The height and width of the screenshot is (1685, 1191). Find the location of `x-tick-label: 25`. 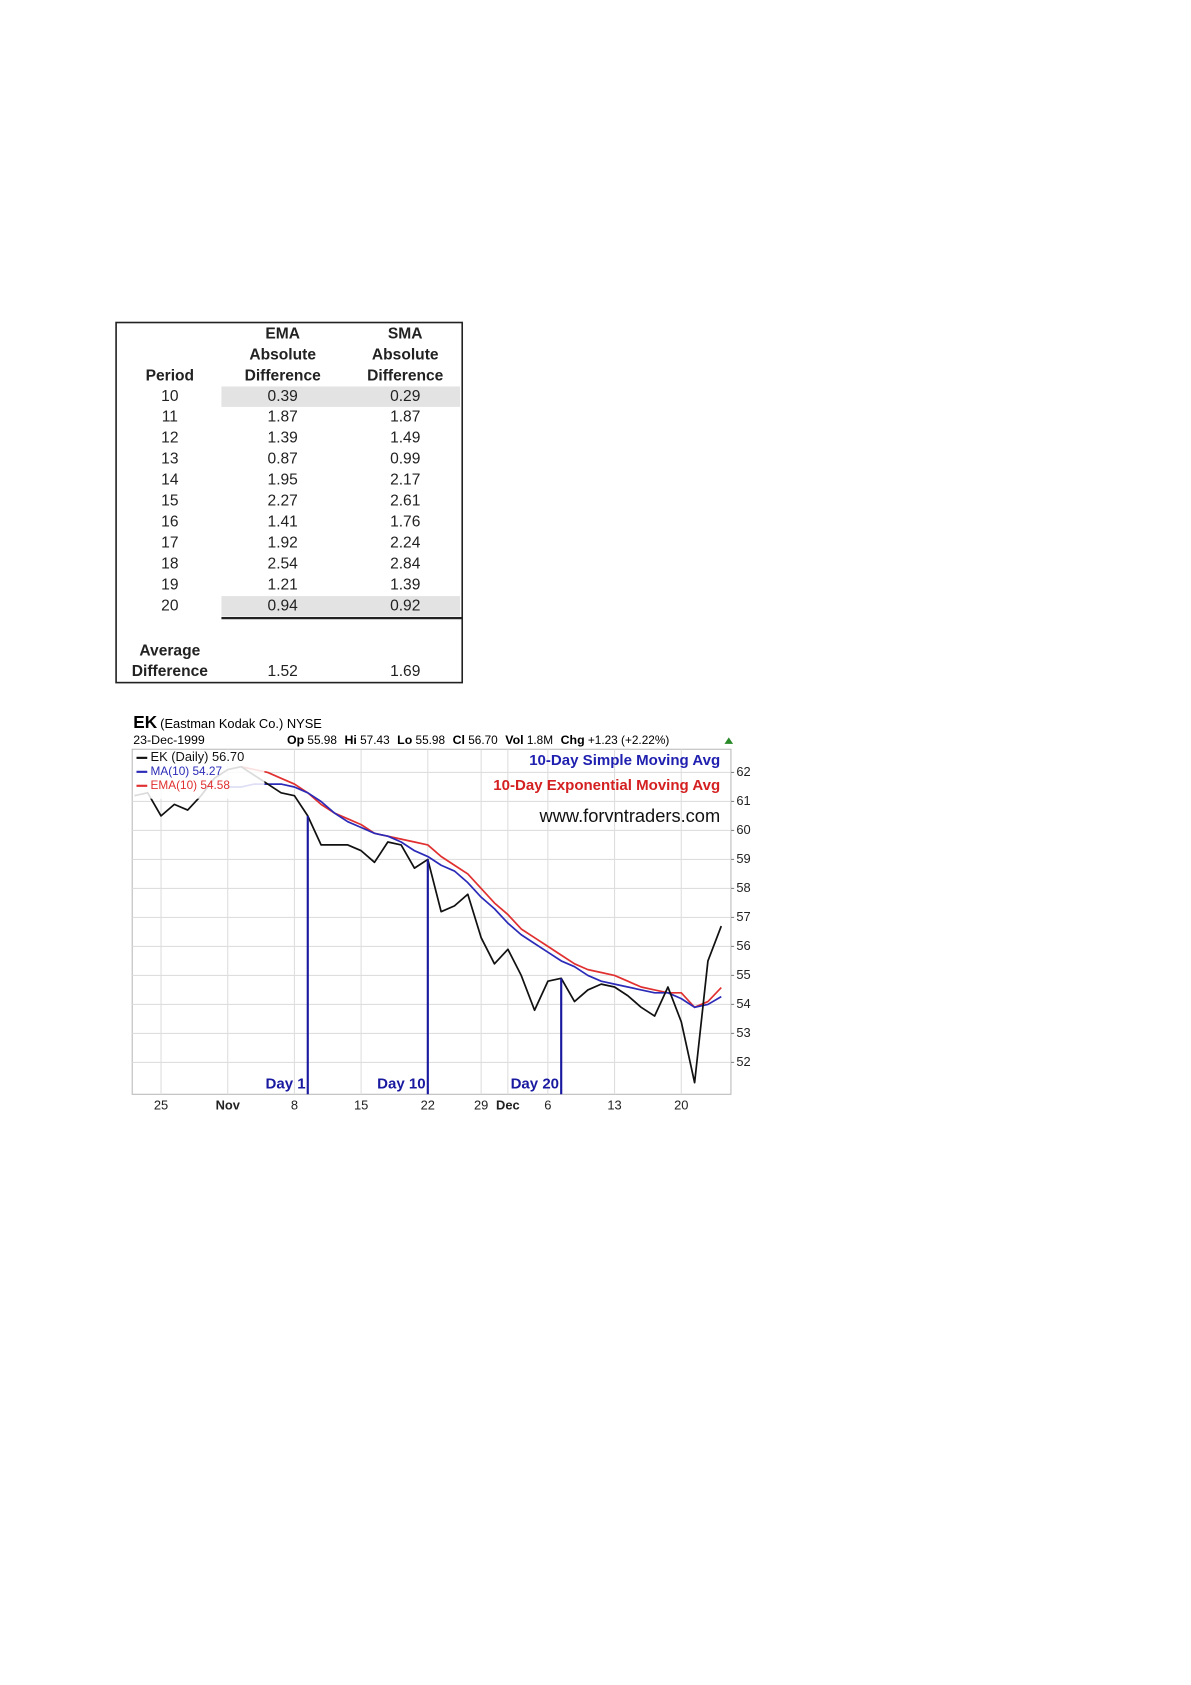

x-tick-label: 25 is located at coordinates (161, 1105).